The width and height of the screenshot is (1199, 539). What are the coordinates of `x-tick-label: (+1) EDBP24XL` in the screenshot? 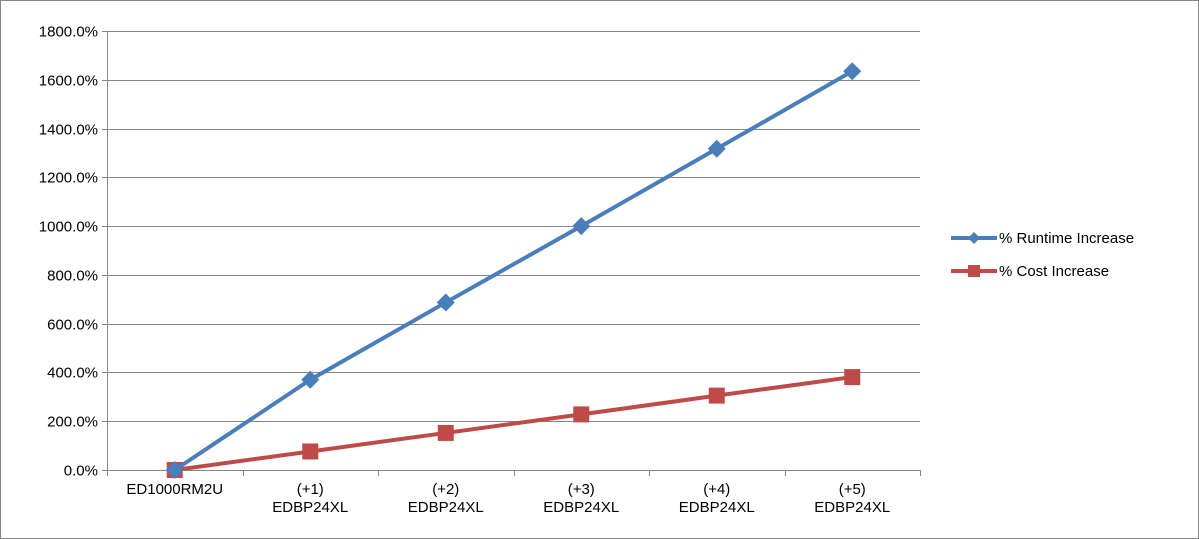 It's located at (310, 498).